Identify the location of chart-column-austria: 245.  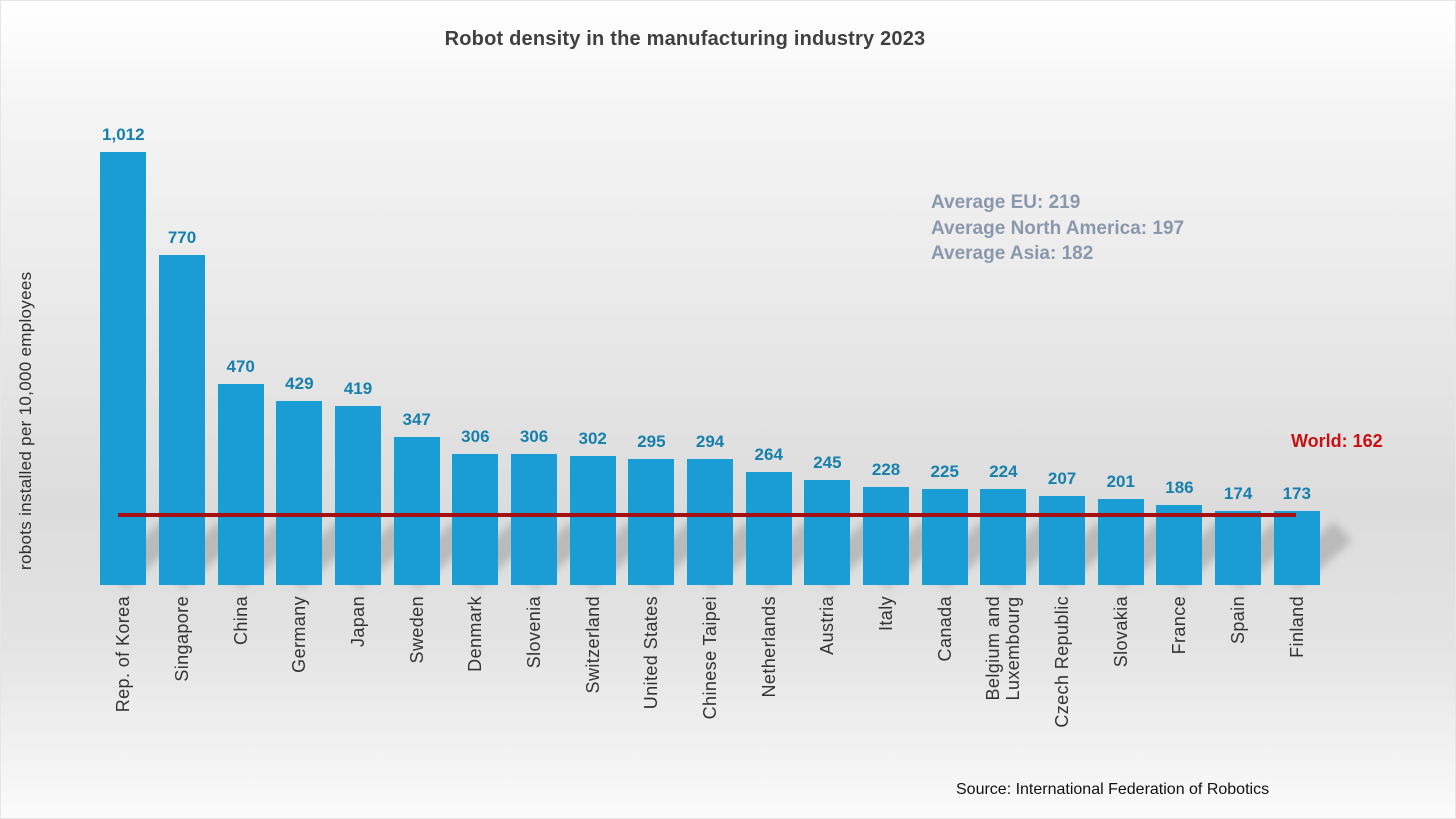
(840, 294).